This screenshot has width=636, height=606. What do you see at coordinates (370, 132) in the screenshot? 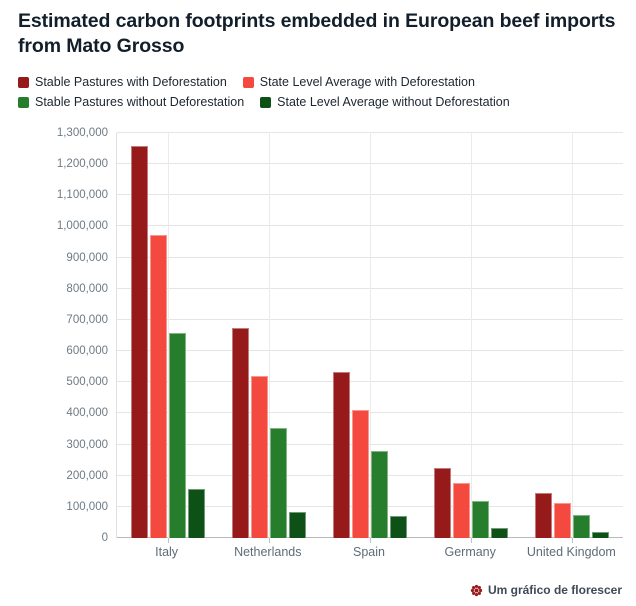
I see `gridline` at bounding box center [370, 132].